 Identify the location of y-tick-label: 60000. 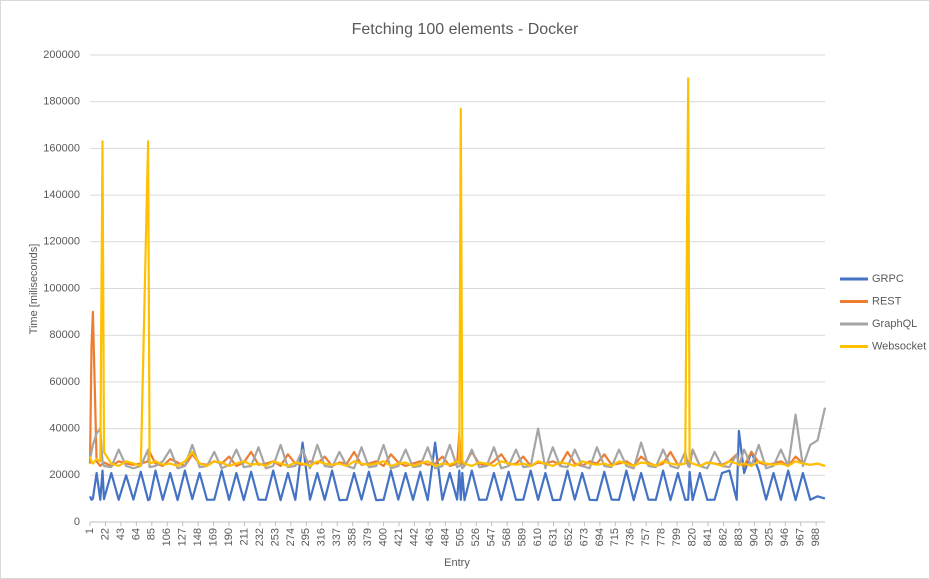
(64, 382).